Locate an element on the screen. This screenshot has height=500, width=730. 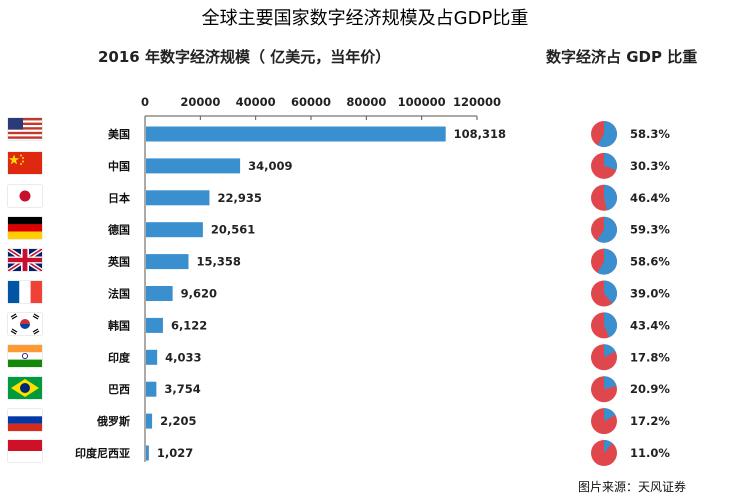
category-label: 英国 is located at coordinates (118, 262).